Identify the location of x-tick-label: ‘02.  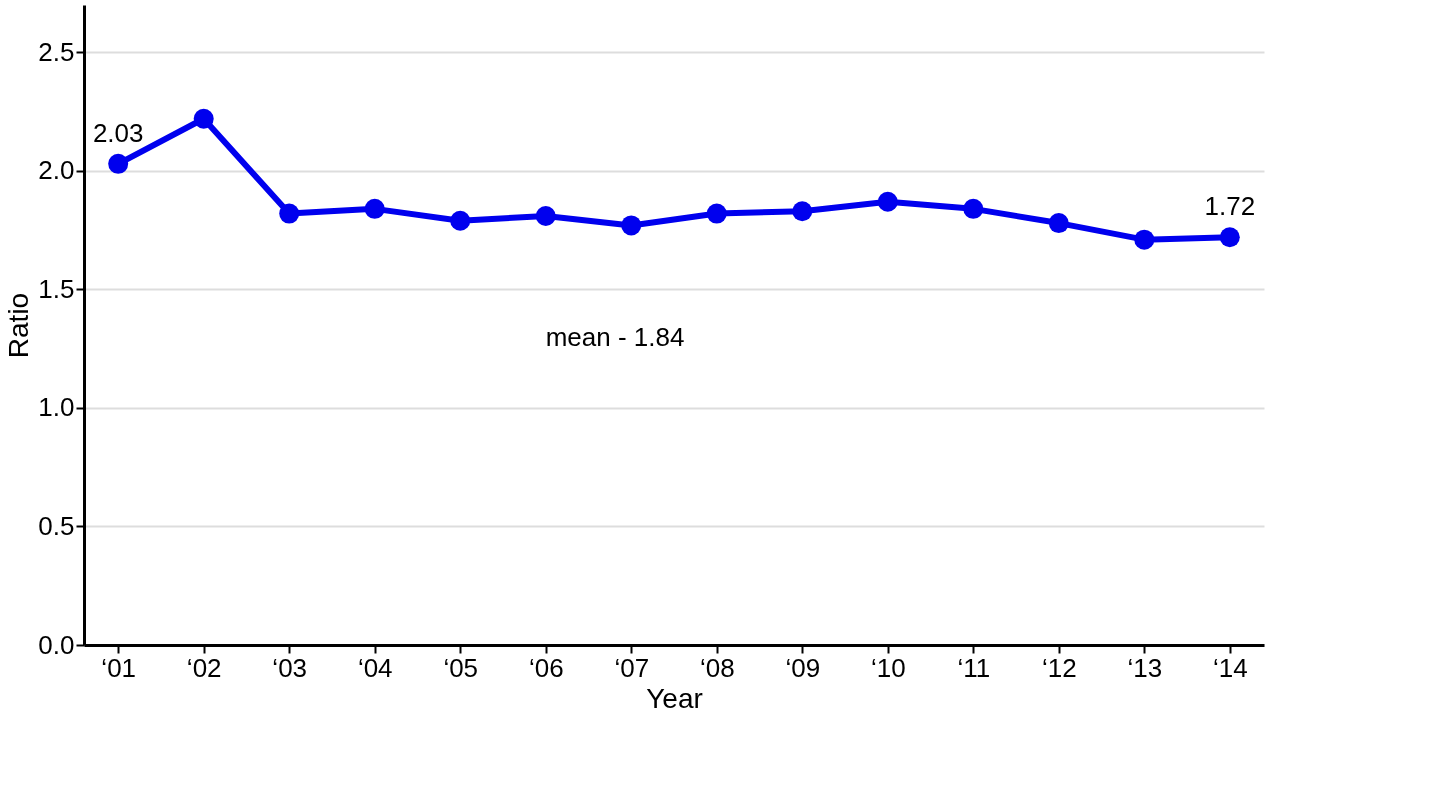
(204, 667).